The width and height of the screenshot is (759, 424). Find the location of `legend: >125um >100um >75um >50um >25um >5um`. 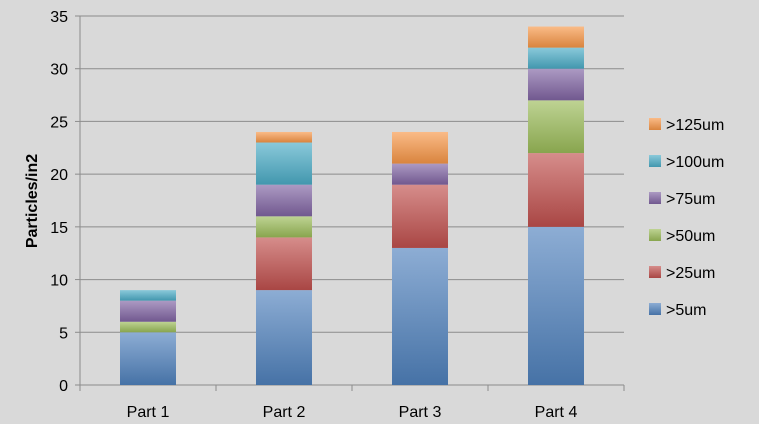

legend: >125um >100um >75um >50um >25um >5um is located at coordinates (686, 218).